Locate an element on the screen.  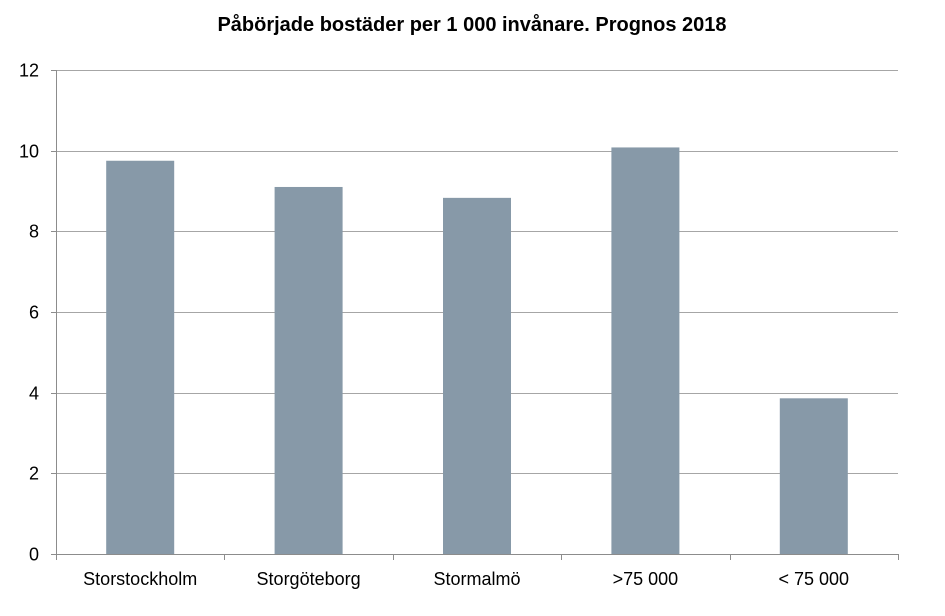
y-tick-label: 8 is located at coordinates (34, 232).